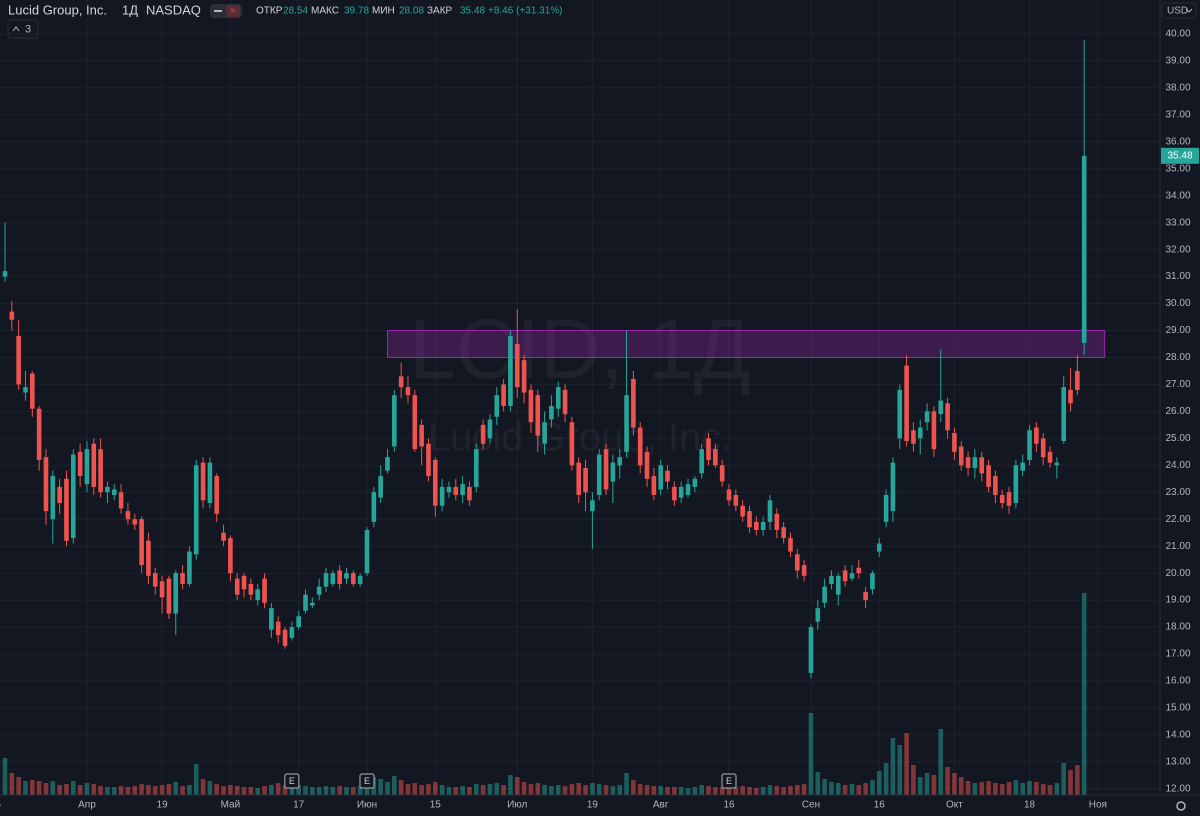 Image resolution: width=1200 pixels, height=816 pixels. What do you see at coordinates (1177, 627) in the screenshot?
I see `y-tick-label: 18.00` at bounding box center [1177, 627].